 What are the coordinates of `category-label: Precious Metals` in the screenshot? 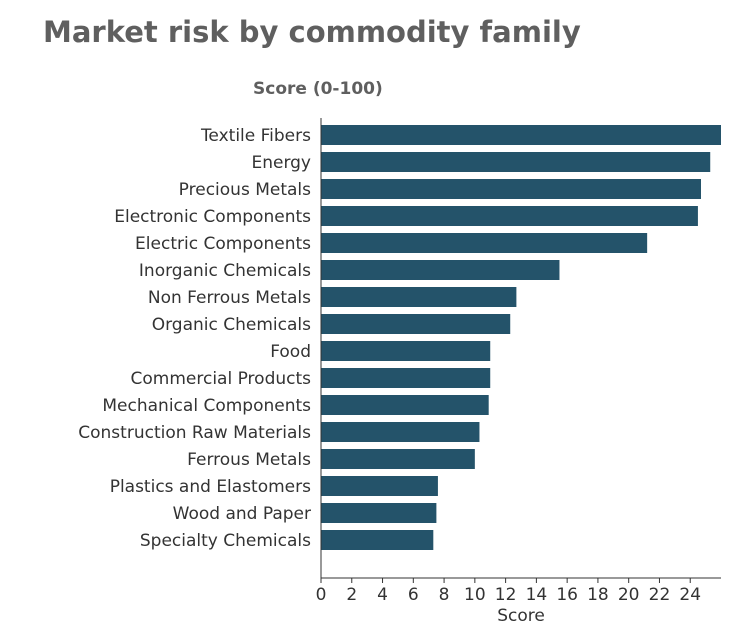 It's located at (245, 190).